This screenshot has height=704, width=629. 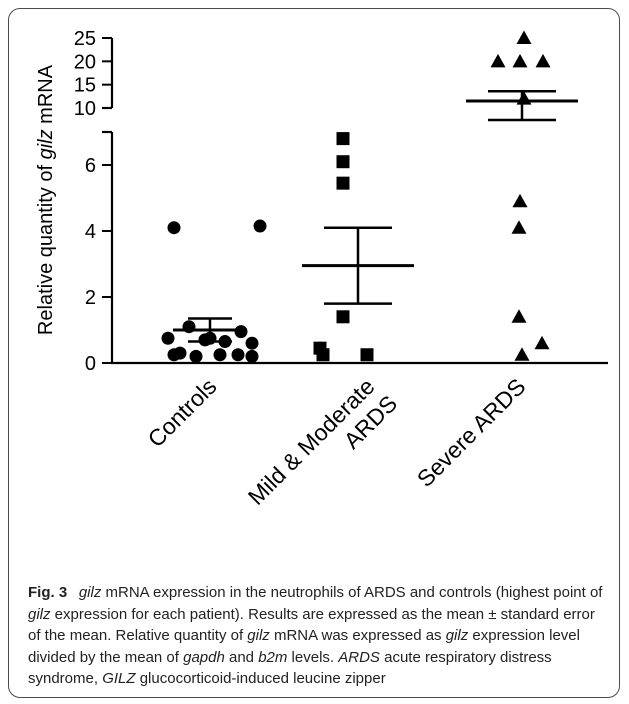 I want to click on x-axis-labels: Controls Mild & ModerateARDS Severe ARDS, so click(x=337, y=449).